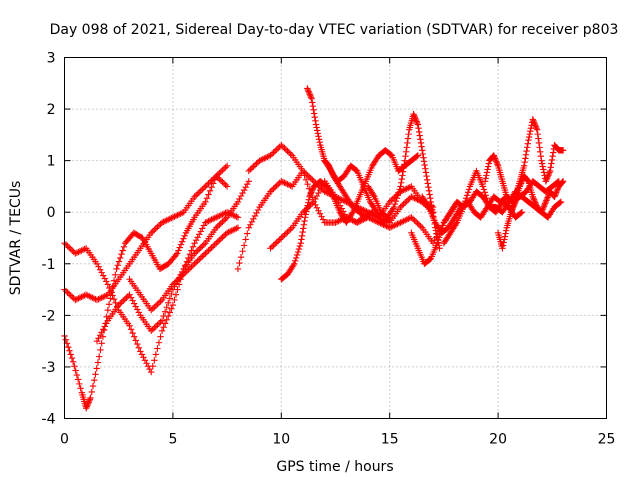 Image resolution: width=640 pixels, height=480 pixels. I want to click on y-tick-label: 0, so click(51, 213).